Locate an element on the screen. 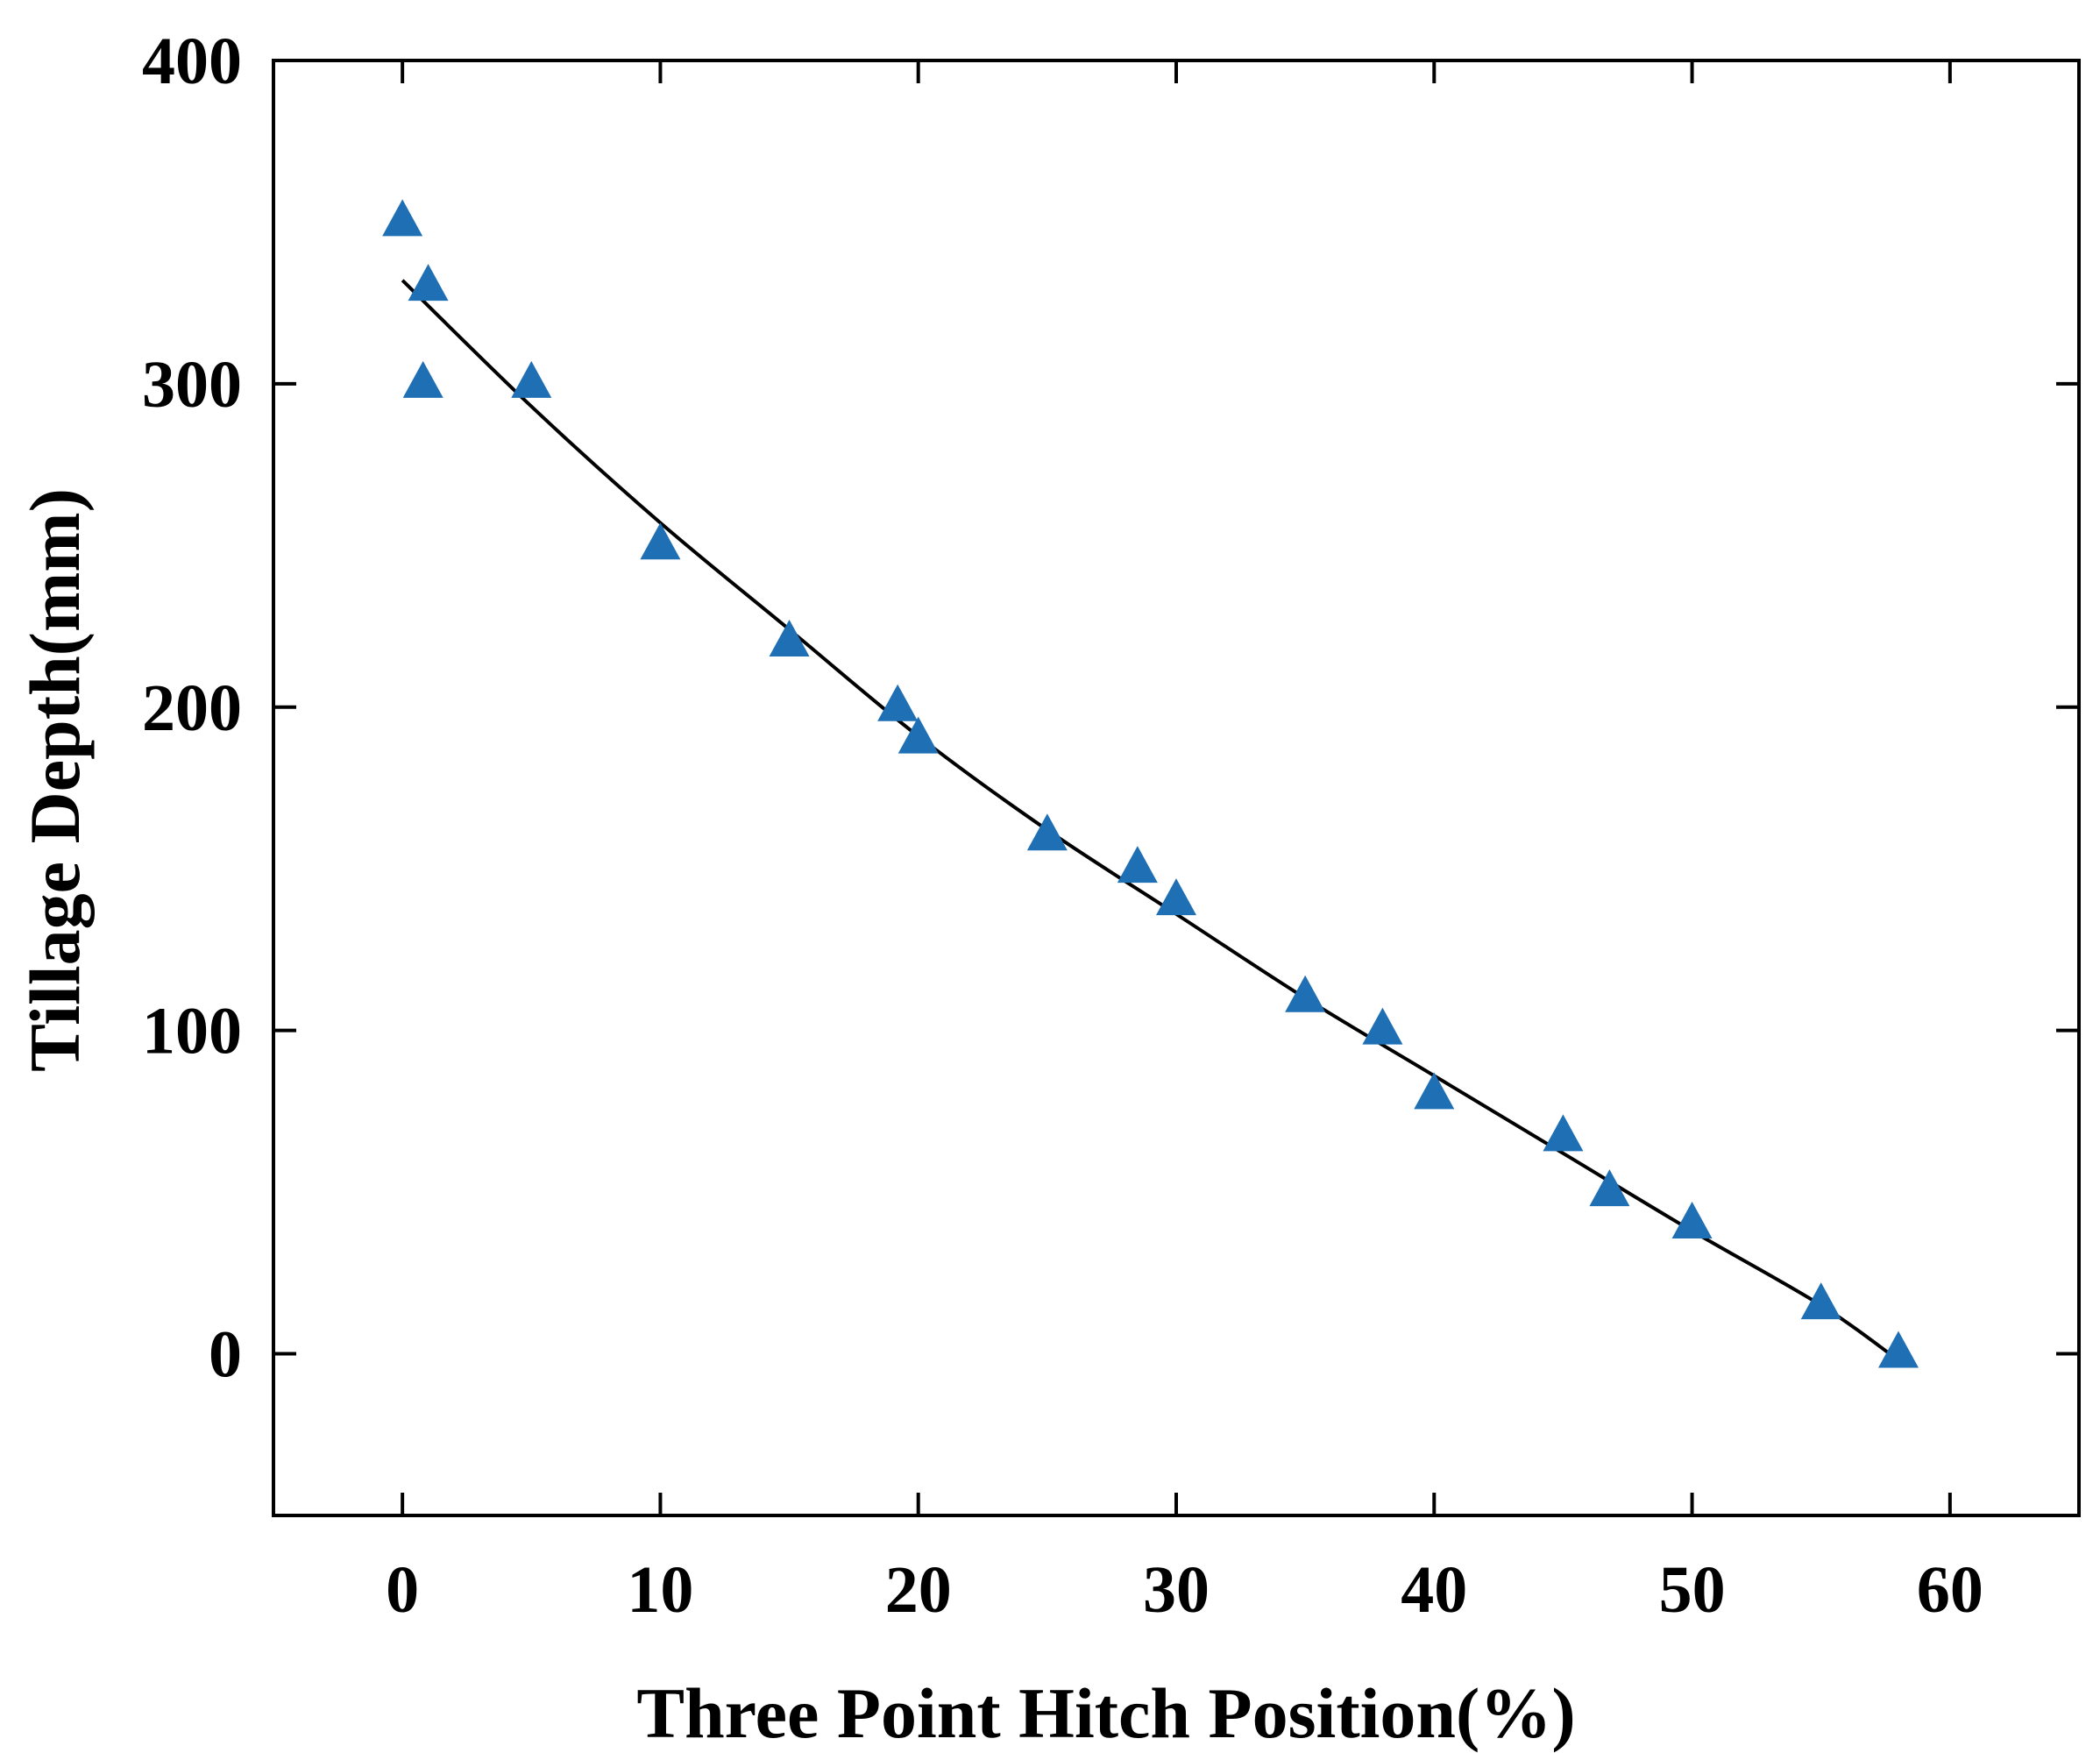 The width and height of the screenshot is (2100, 1760). x-tick-label: 0 is located at coordinates (403, 1590).